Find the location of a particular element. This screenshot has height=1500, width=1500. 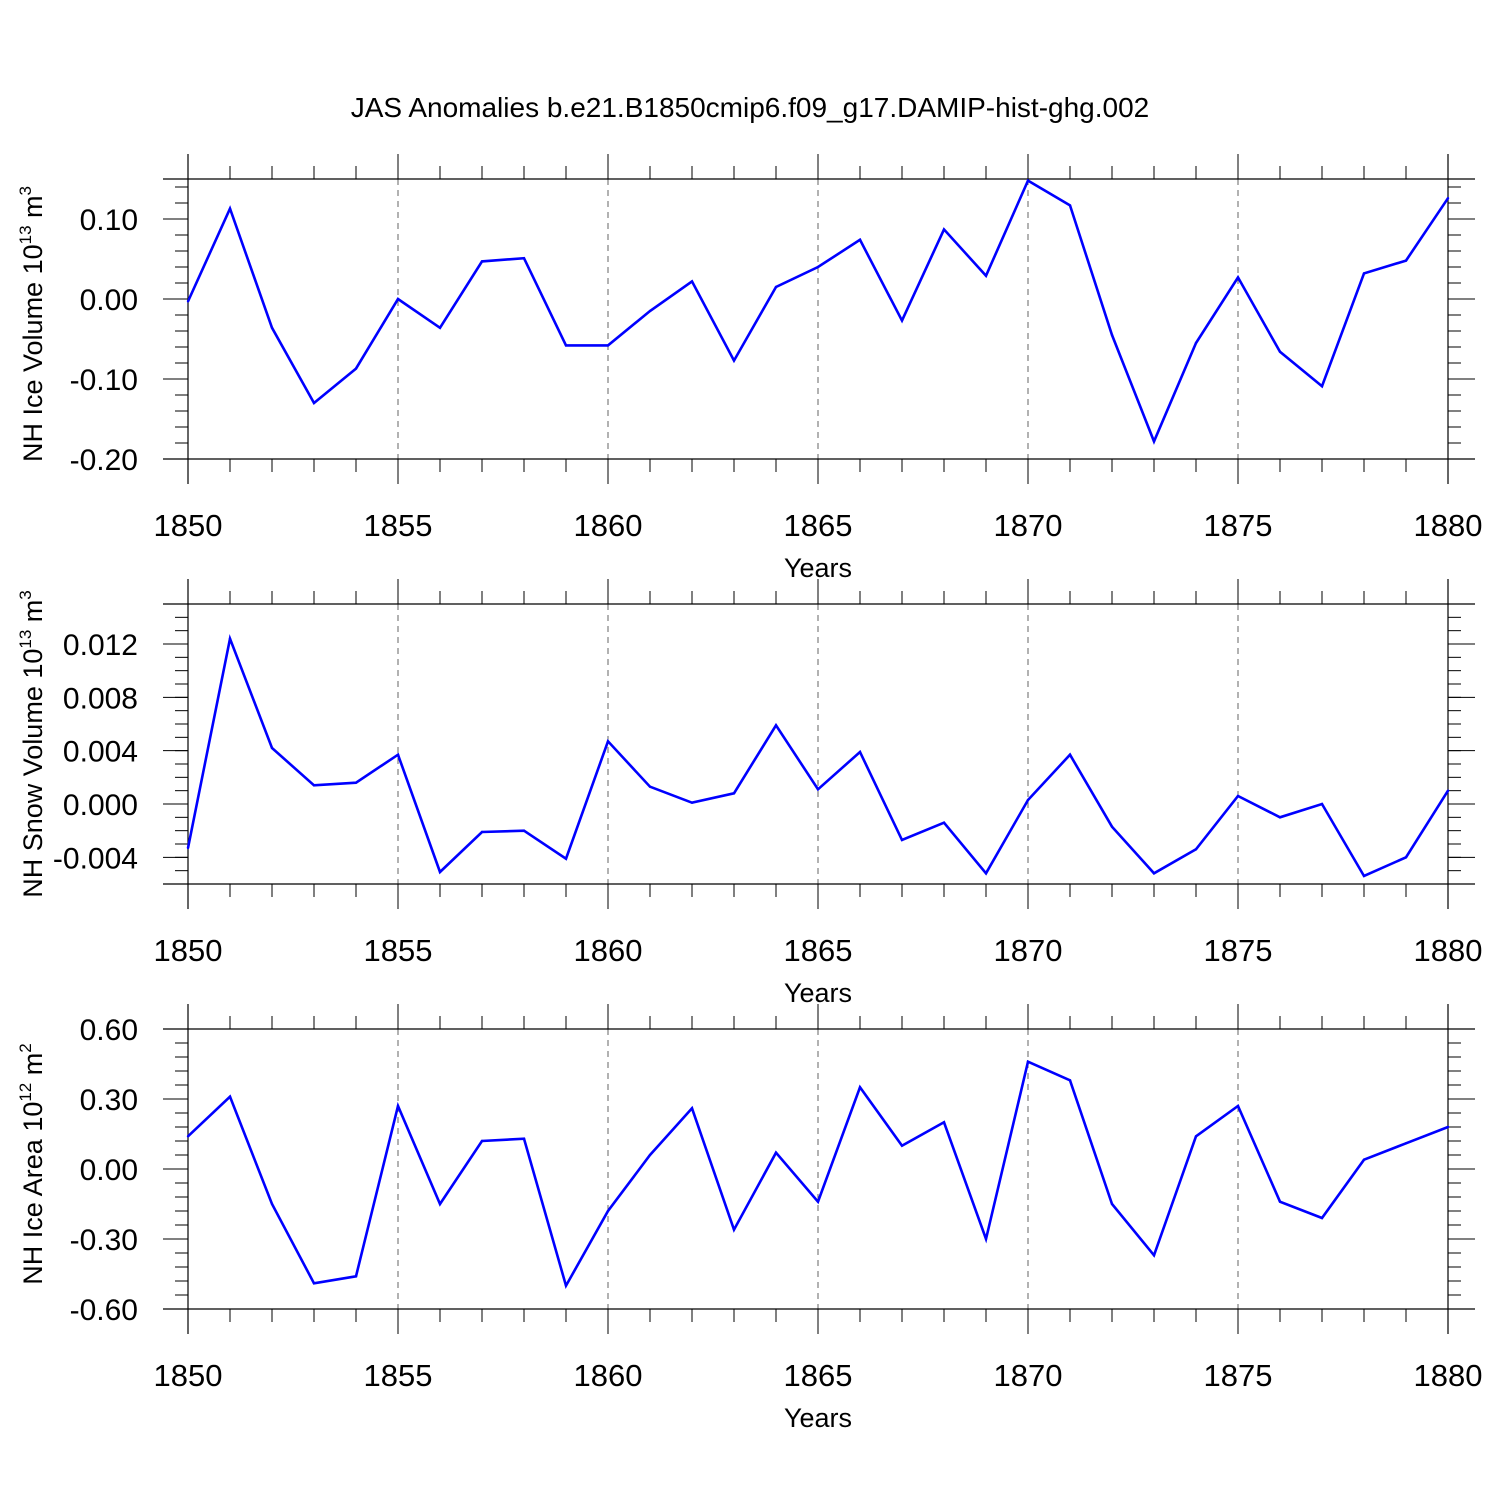

x-tick-label: 1875 is located at coordinates (1238, 950).